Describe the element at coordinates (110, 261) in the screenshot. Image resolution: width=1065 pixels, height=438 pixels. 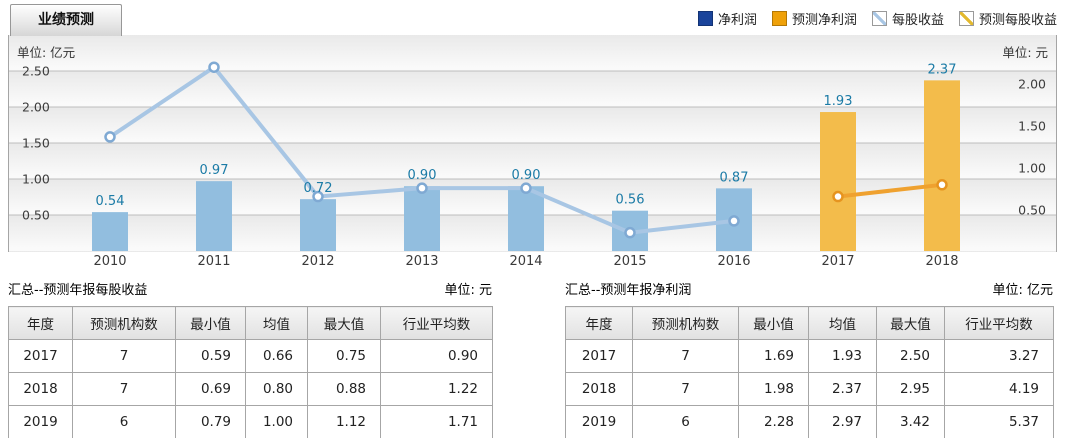
I see `x-axis-label: 2010` at that location.